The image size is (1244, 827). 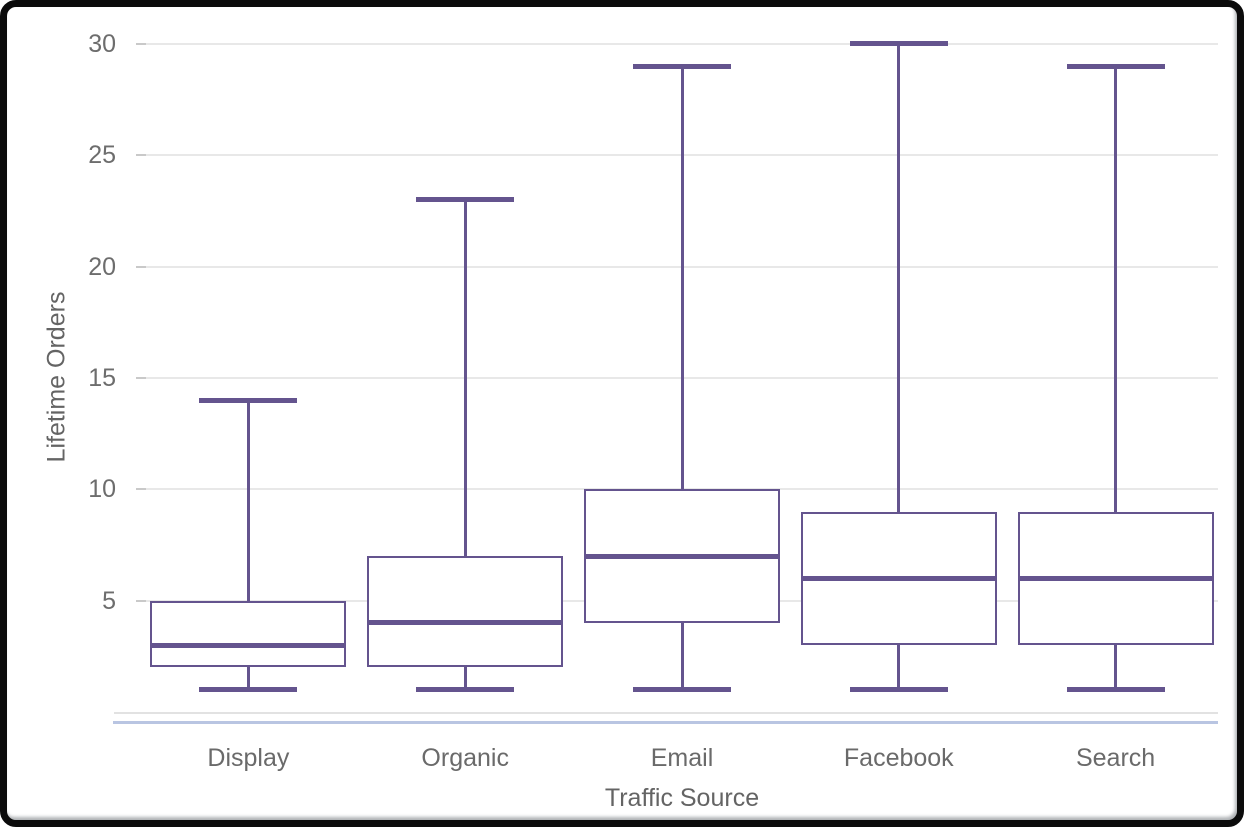 I want to click on y-tick-label: 20, so click(x=102, y=267).